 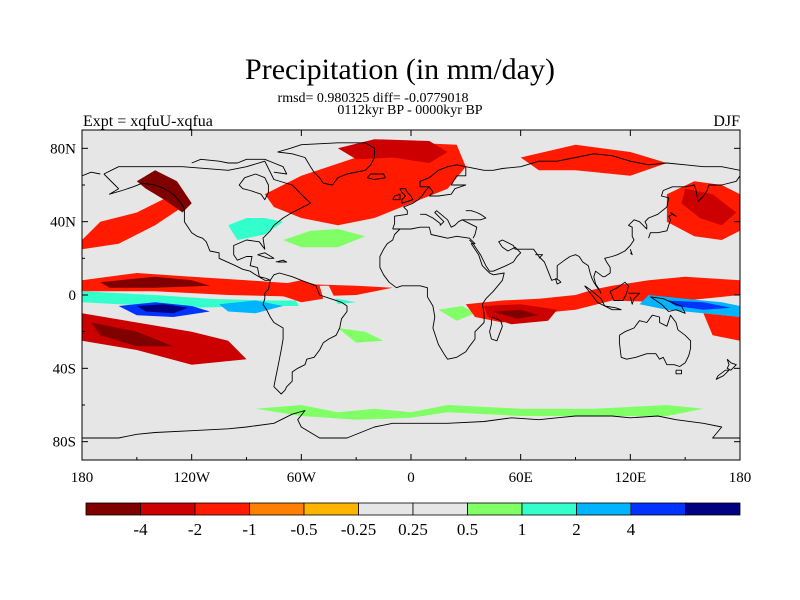 I want to click on period-line: 0112kyr BP - 0000kyr BP, so click(x=410, y=110).